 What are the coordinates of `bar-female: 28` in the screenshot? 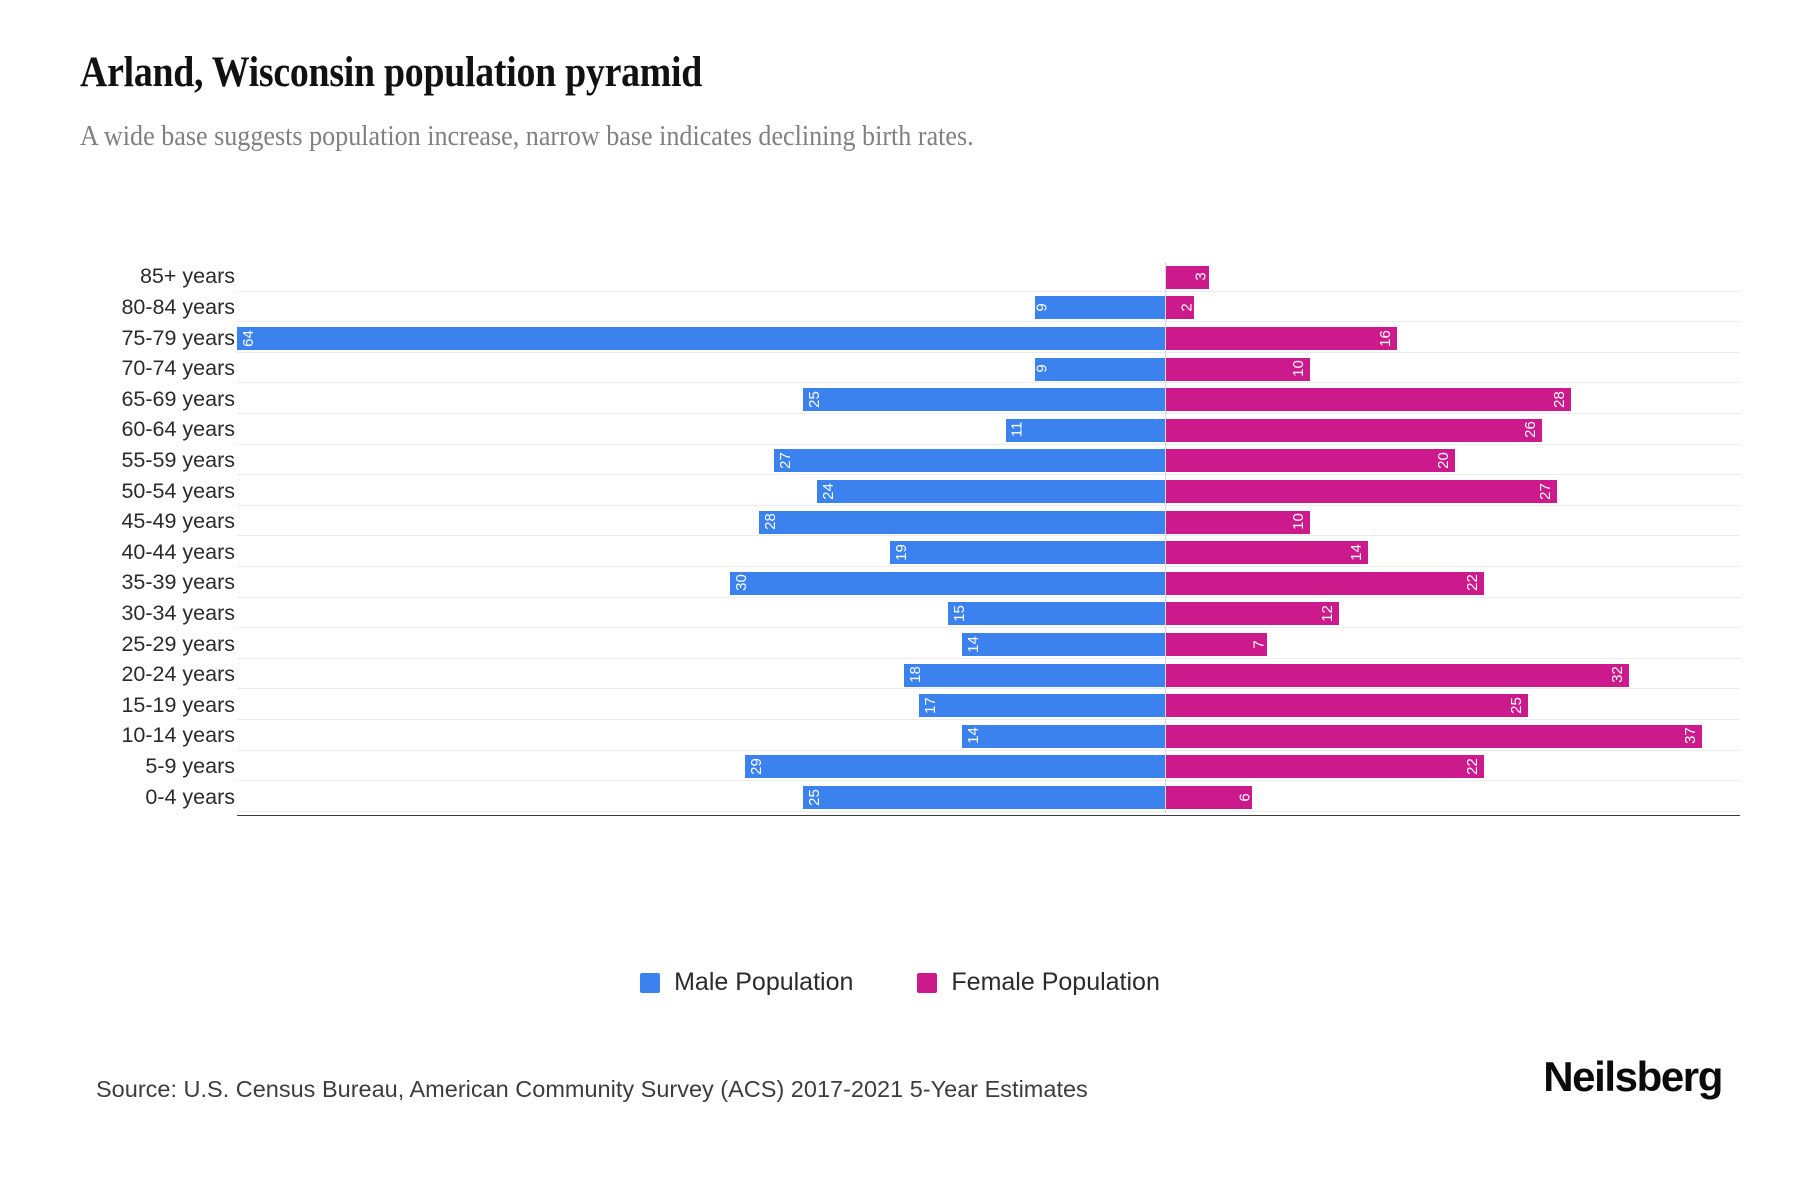 It's located at (1368, 400).